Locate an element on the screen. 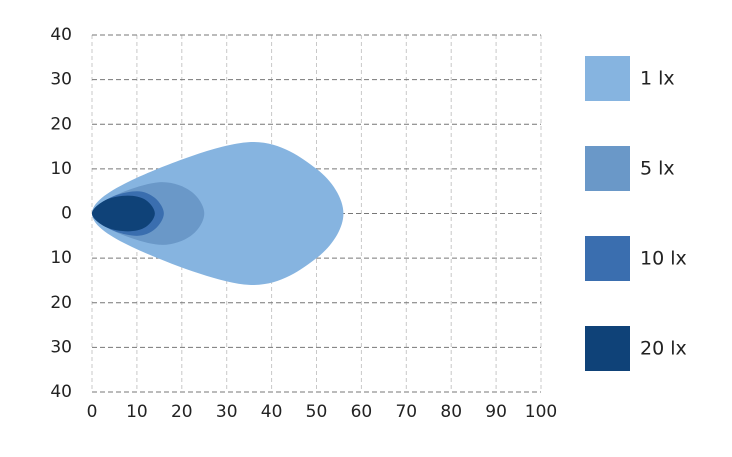 This screenshot has width=732, height=457. legend-label: 5 lx is located at coordinates (657, 169).